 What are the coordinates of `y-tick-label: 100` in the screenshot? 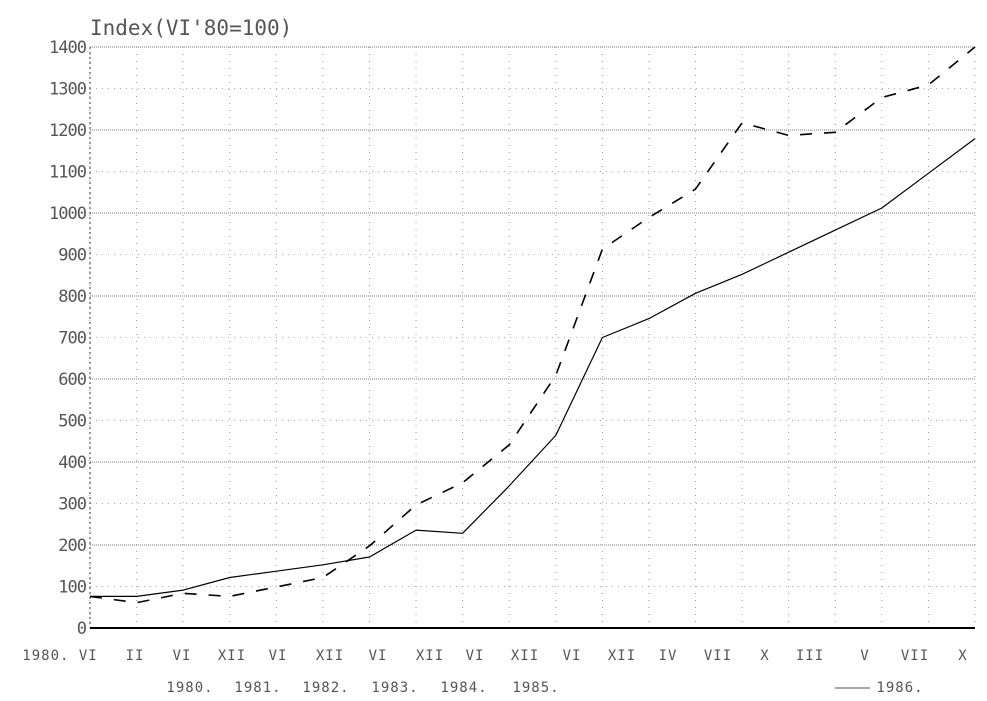 It's located at (72, 588).